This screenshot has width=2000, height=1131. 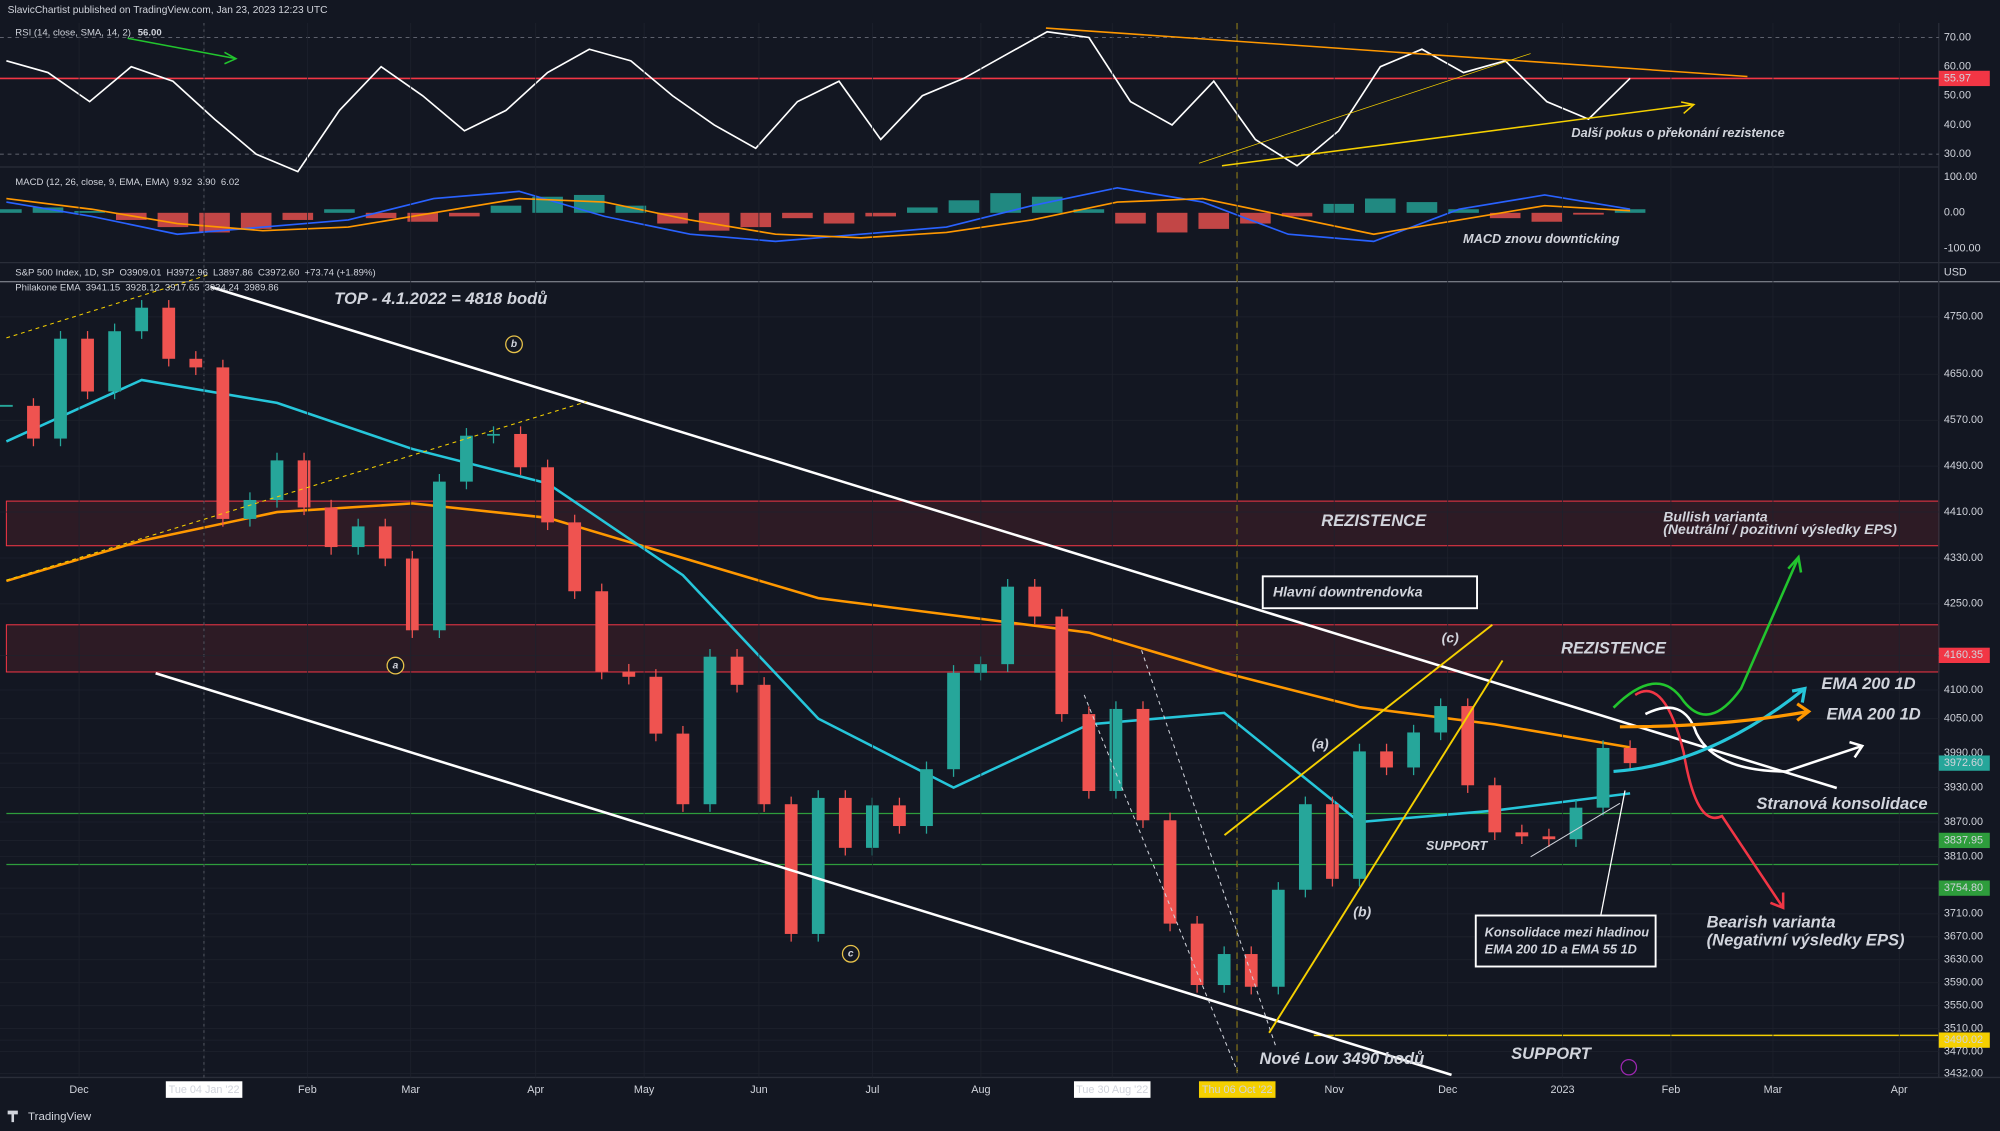 I want to click on legend-text: 3928.12, so click(x=142, y=288).